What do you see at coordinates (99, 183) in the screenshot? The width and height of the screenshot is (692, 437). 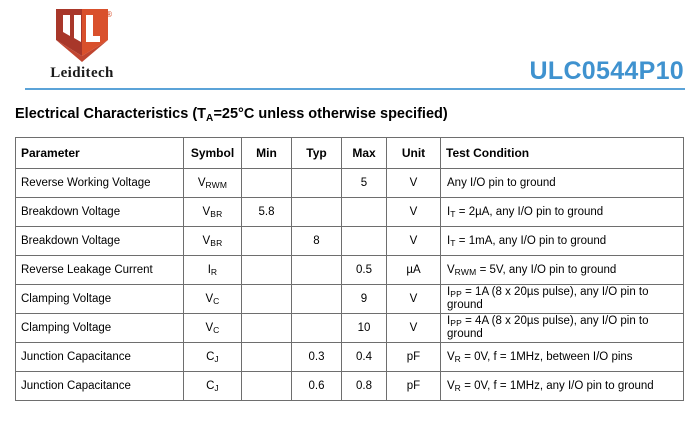 I see `cell-parameter: Reverse Working Voltage` at bounding box center [99, 183].